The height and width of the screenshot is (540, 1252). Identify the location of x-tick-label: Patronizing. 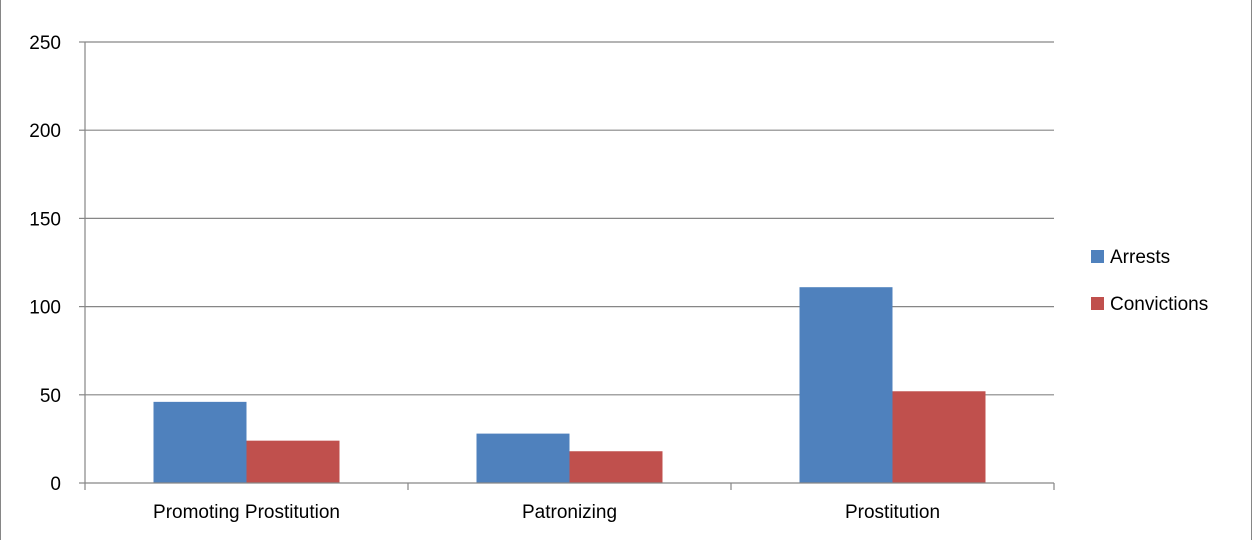
(569, 512).